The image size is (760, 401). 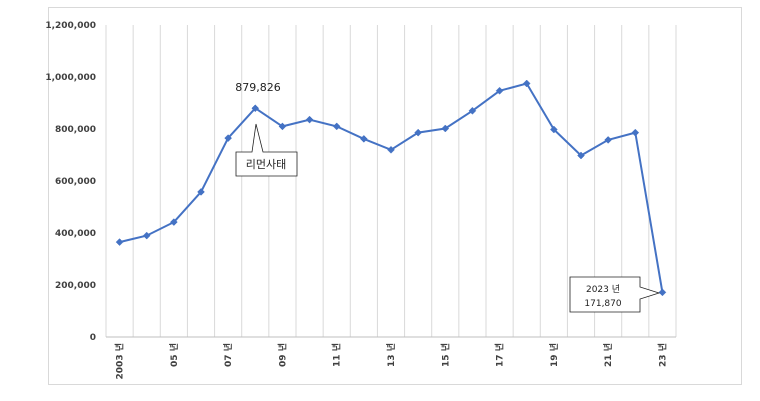 I want to click on y-tick-label: 1,200,000, so click(x=70, y=26).